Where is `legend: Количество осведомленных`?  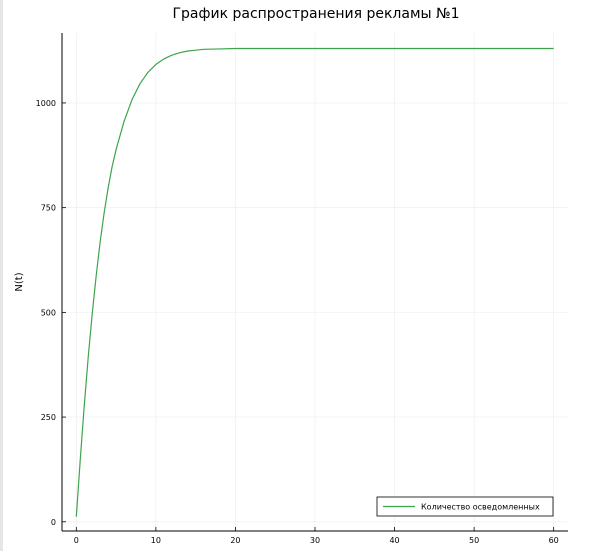
legend: Количество осведомленных is located at coordinates (465, 506).